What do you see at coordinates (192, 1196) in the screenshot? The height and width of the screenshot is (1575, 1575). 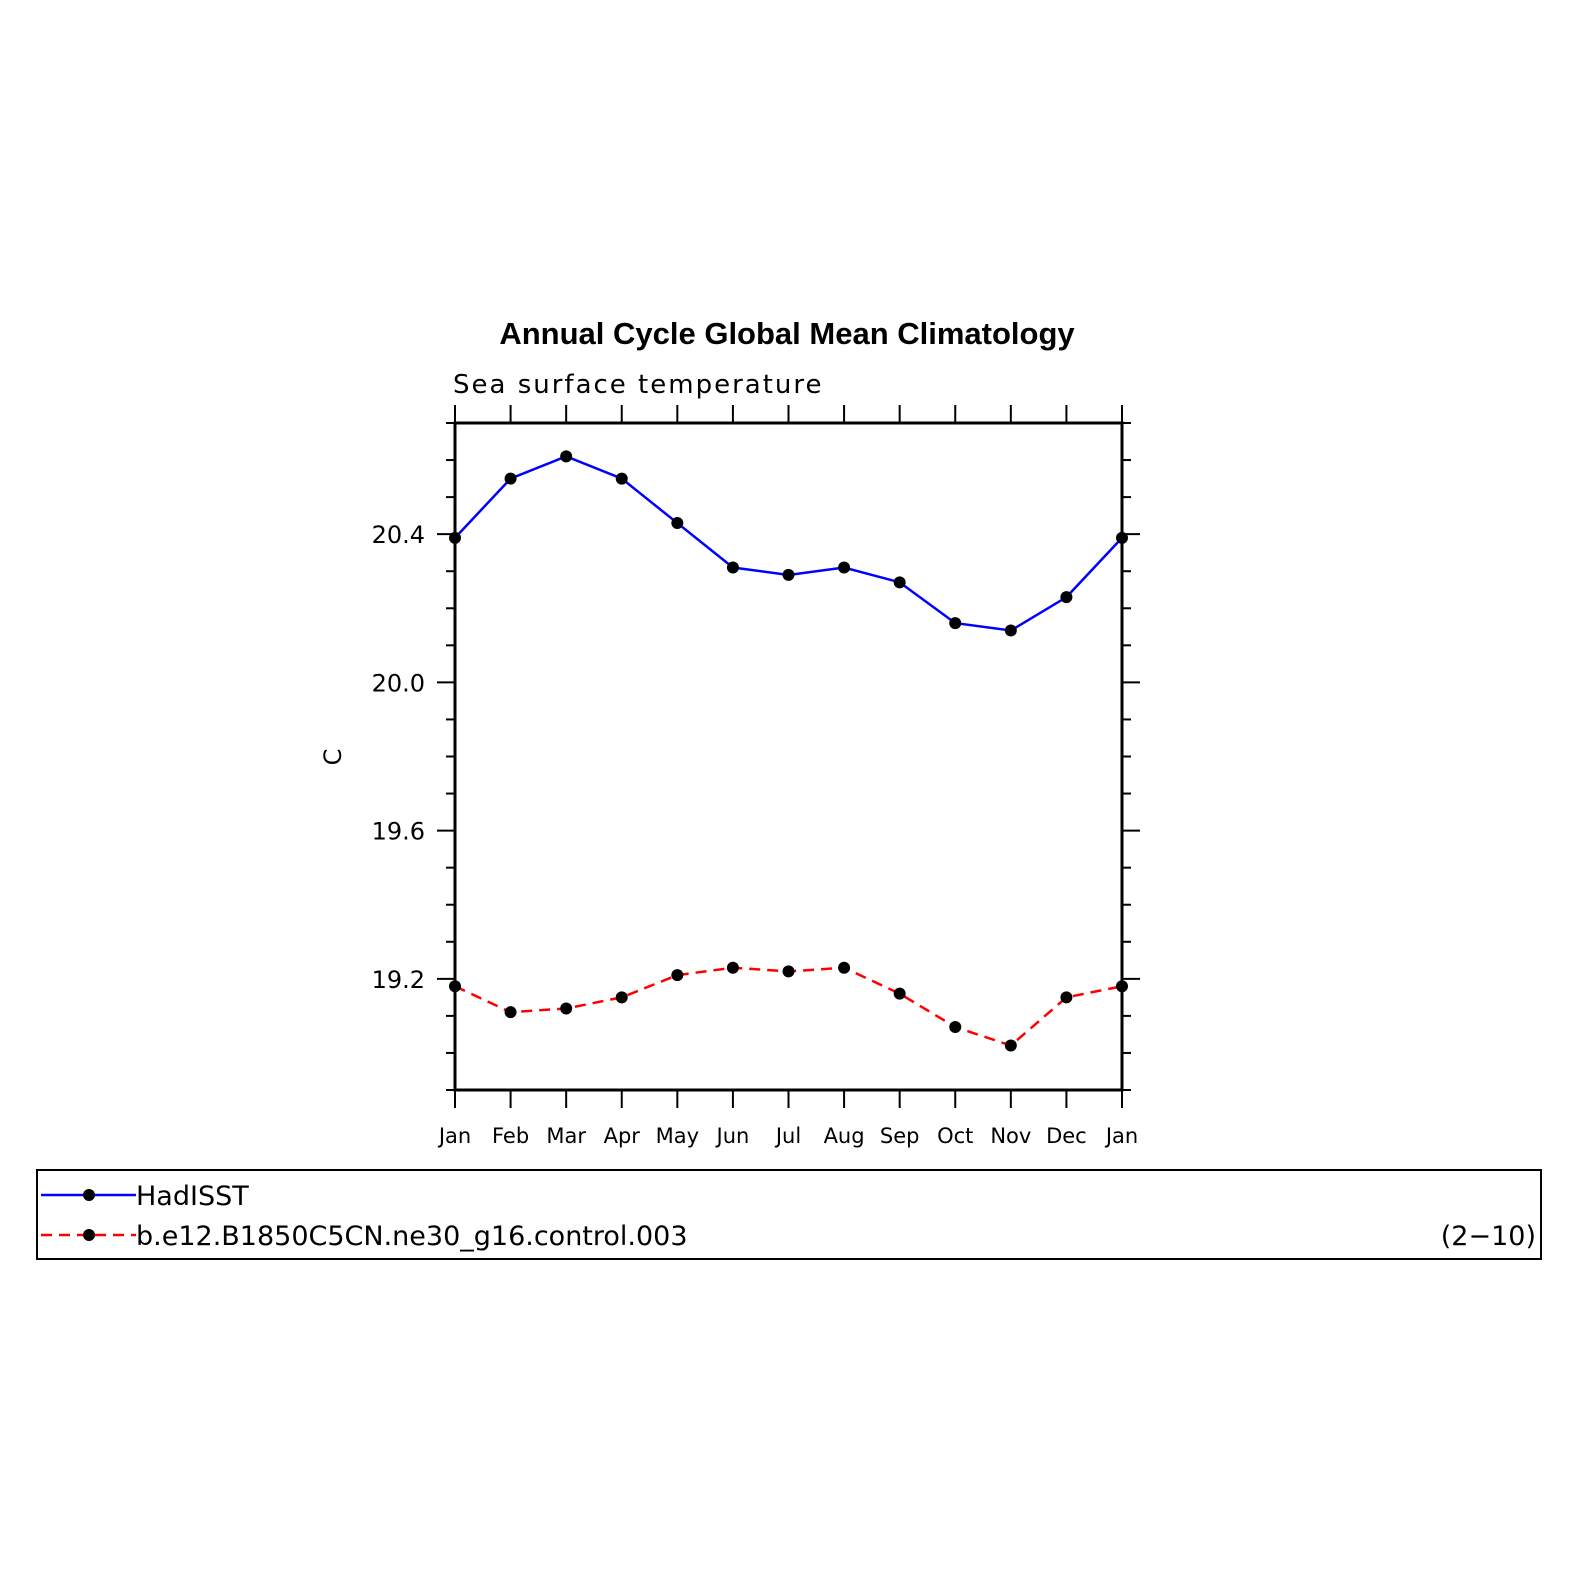 I see `legend-label-hadisst: HadISST` at bounding box center [192, 1196].